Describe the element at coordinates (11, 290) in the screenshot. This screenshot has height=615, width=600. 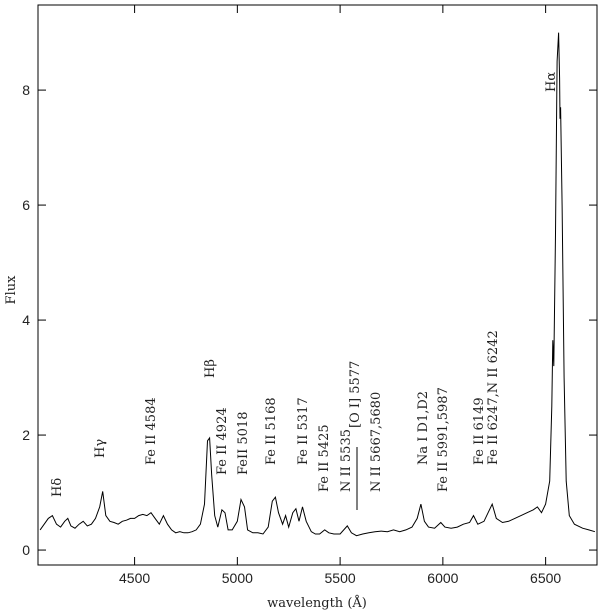
I see `y-axis-label: Flux` at that location.